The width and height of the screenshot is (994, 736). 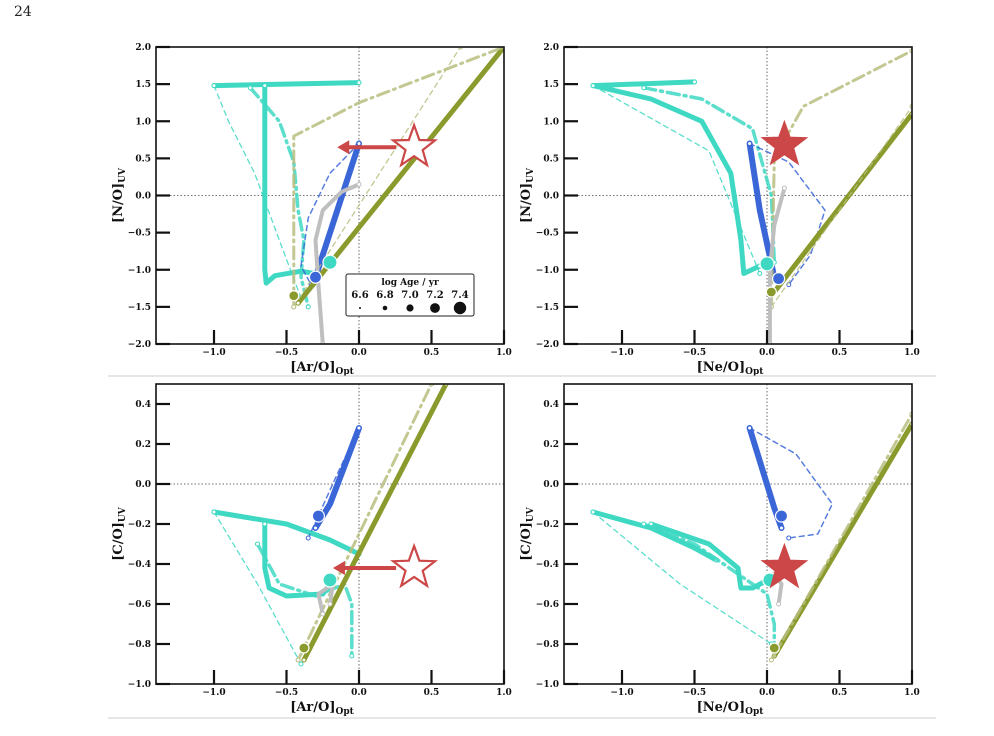 What do you see at coordinates (410, 283) in the screenshot?
I see `legend-title: log Age / yr` at bounding box center [410, 283].